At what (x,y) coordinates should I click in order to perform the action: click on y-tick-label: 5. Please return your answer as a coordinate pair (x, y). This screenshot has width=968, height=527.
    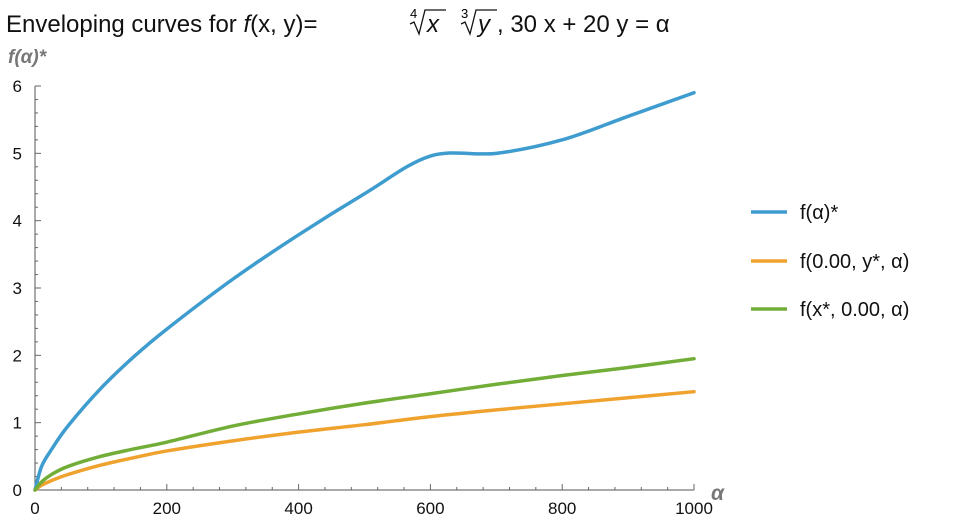
    Looking at the image, I should click on (17, 153).